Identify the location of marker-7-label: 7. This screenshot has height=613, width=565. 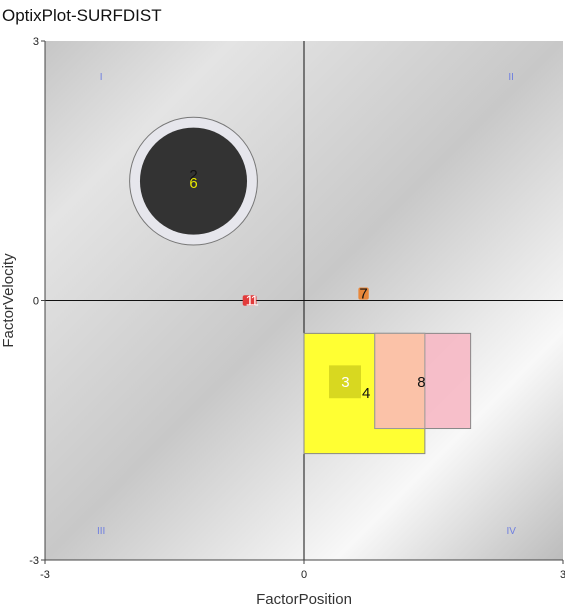
(363, 294).